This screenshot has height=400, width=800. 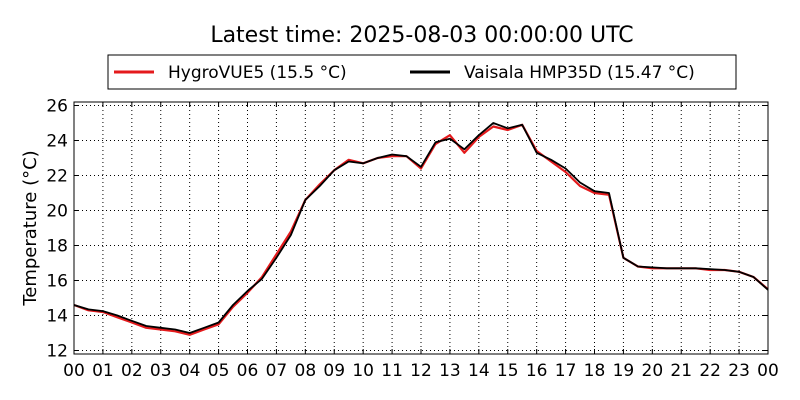 I want to click on y-tick-label: 18, so click(x=57, y=247).